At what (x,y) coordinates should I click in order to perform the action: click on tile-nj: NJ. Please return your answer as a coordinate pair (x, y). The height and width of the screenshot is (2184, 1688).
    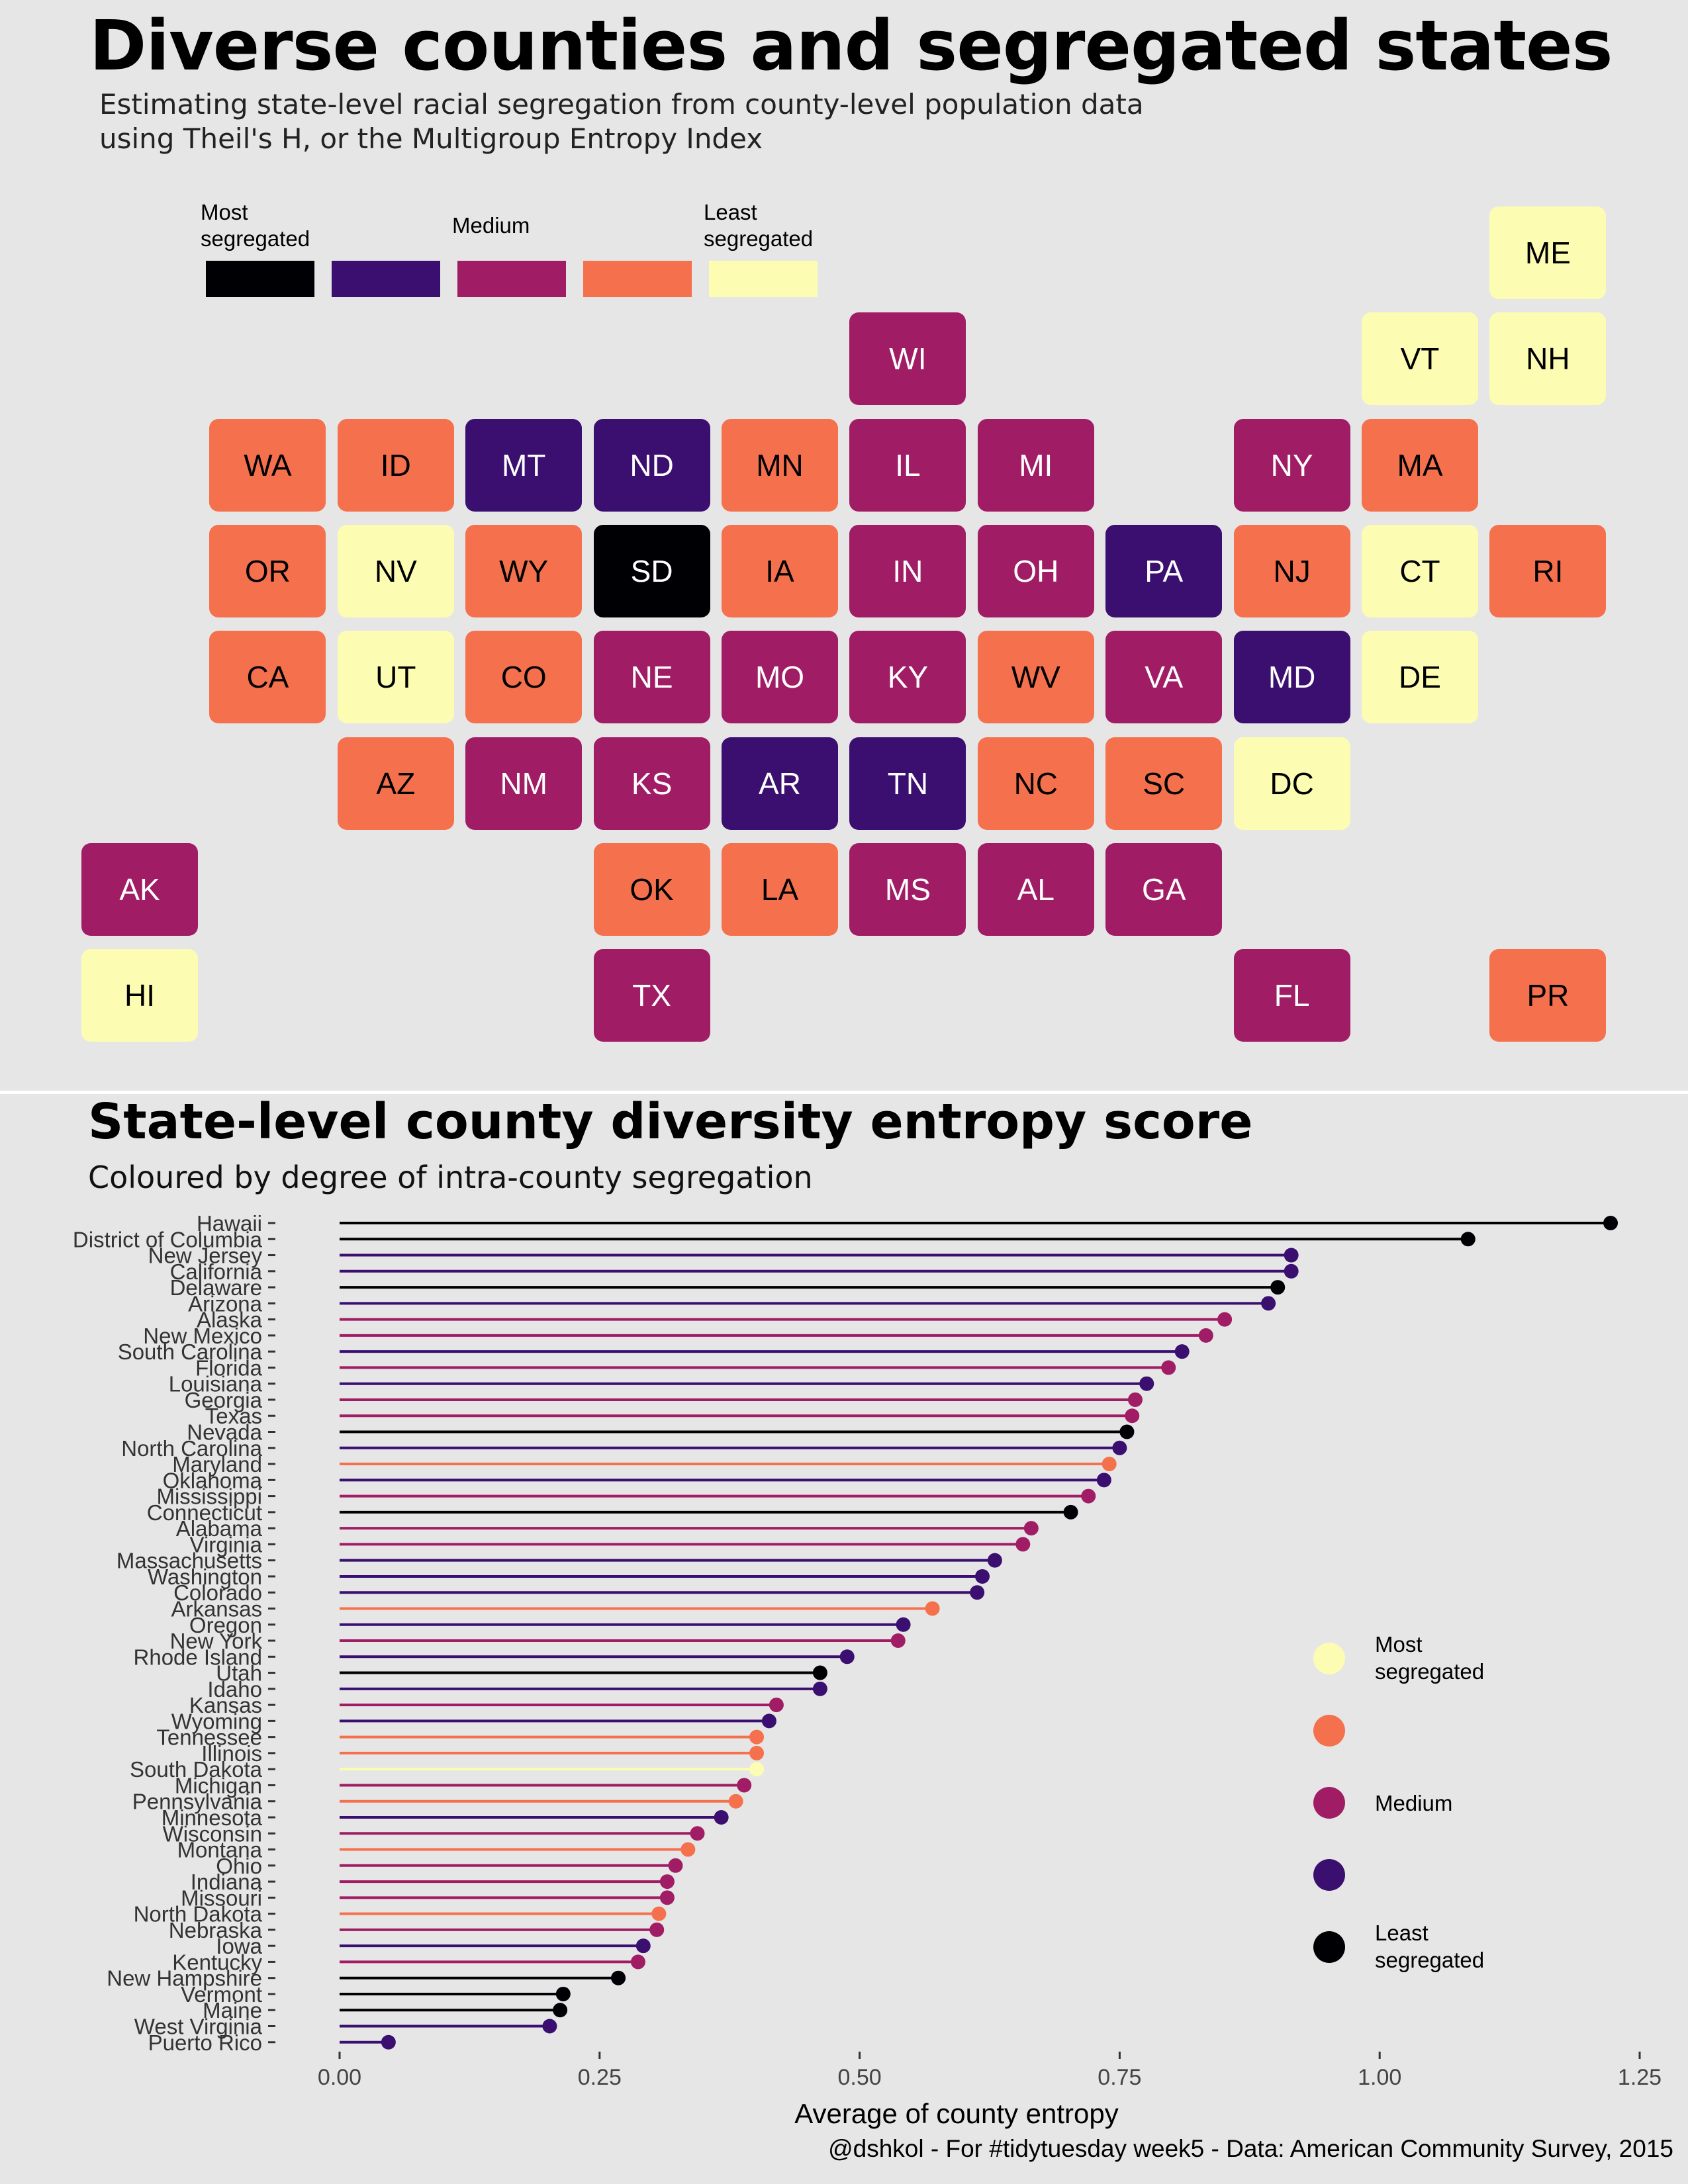
    Looking at the image, I should click on (1291, 570).